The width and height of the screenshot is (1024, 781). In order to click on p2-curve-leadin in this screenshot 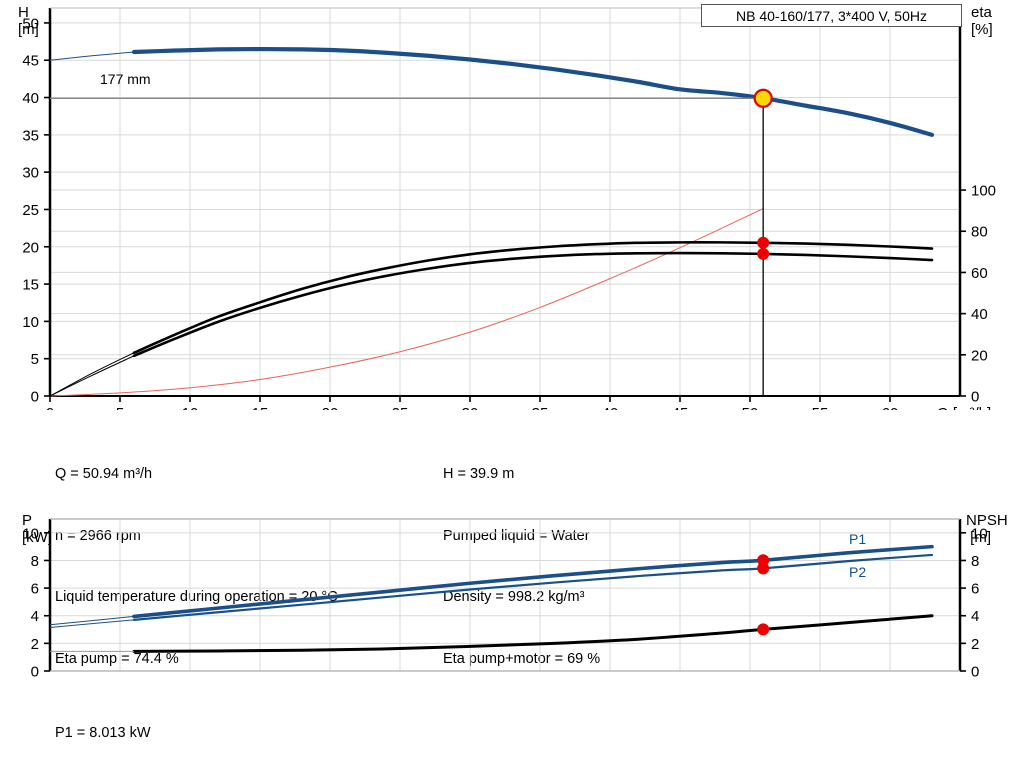, I will do `click(92, 623)`.